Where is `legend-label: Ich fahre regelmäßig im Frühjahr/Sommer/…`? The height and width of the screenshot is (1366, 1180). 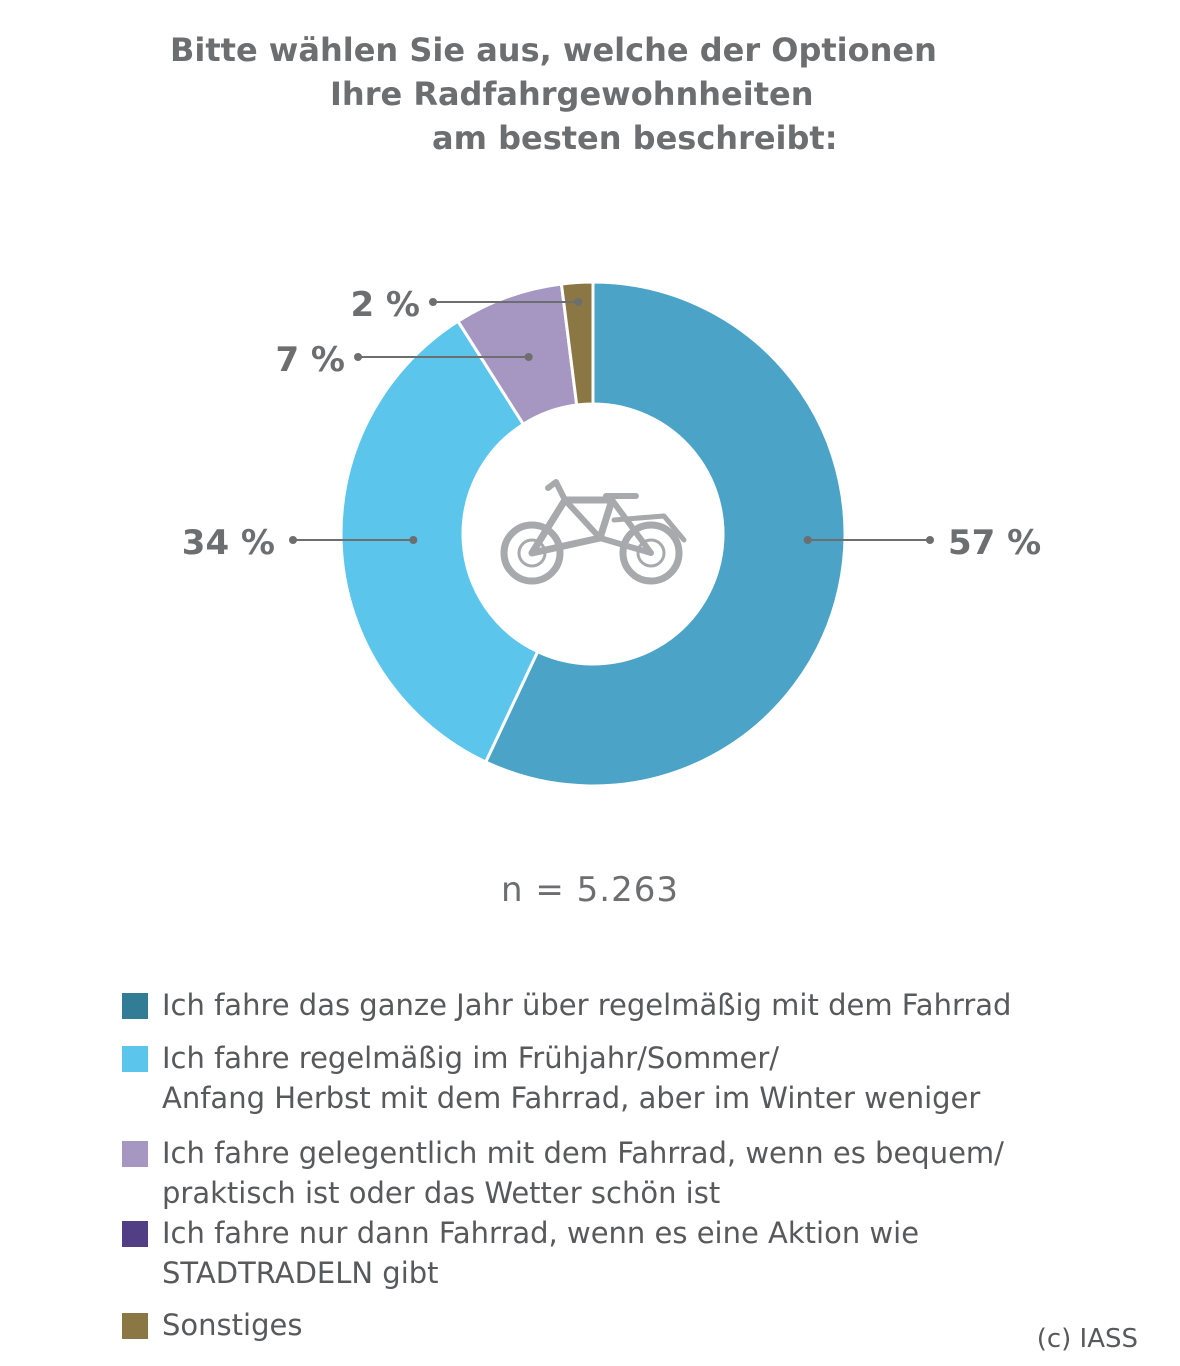
legend-label: Ich fahre regelmäßig im Frühjahr/Sommer/… is located at coordinates (571, 1078).